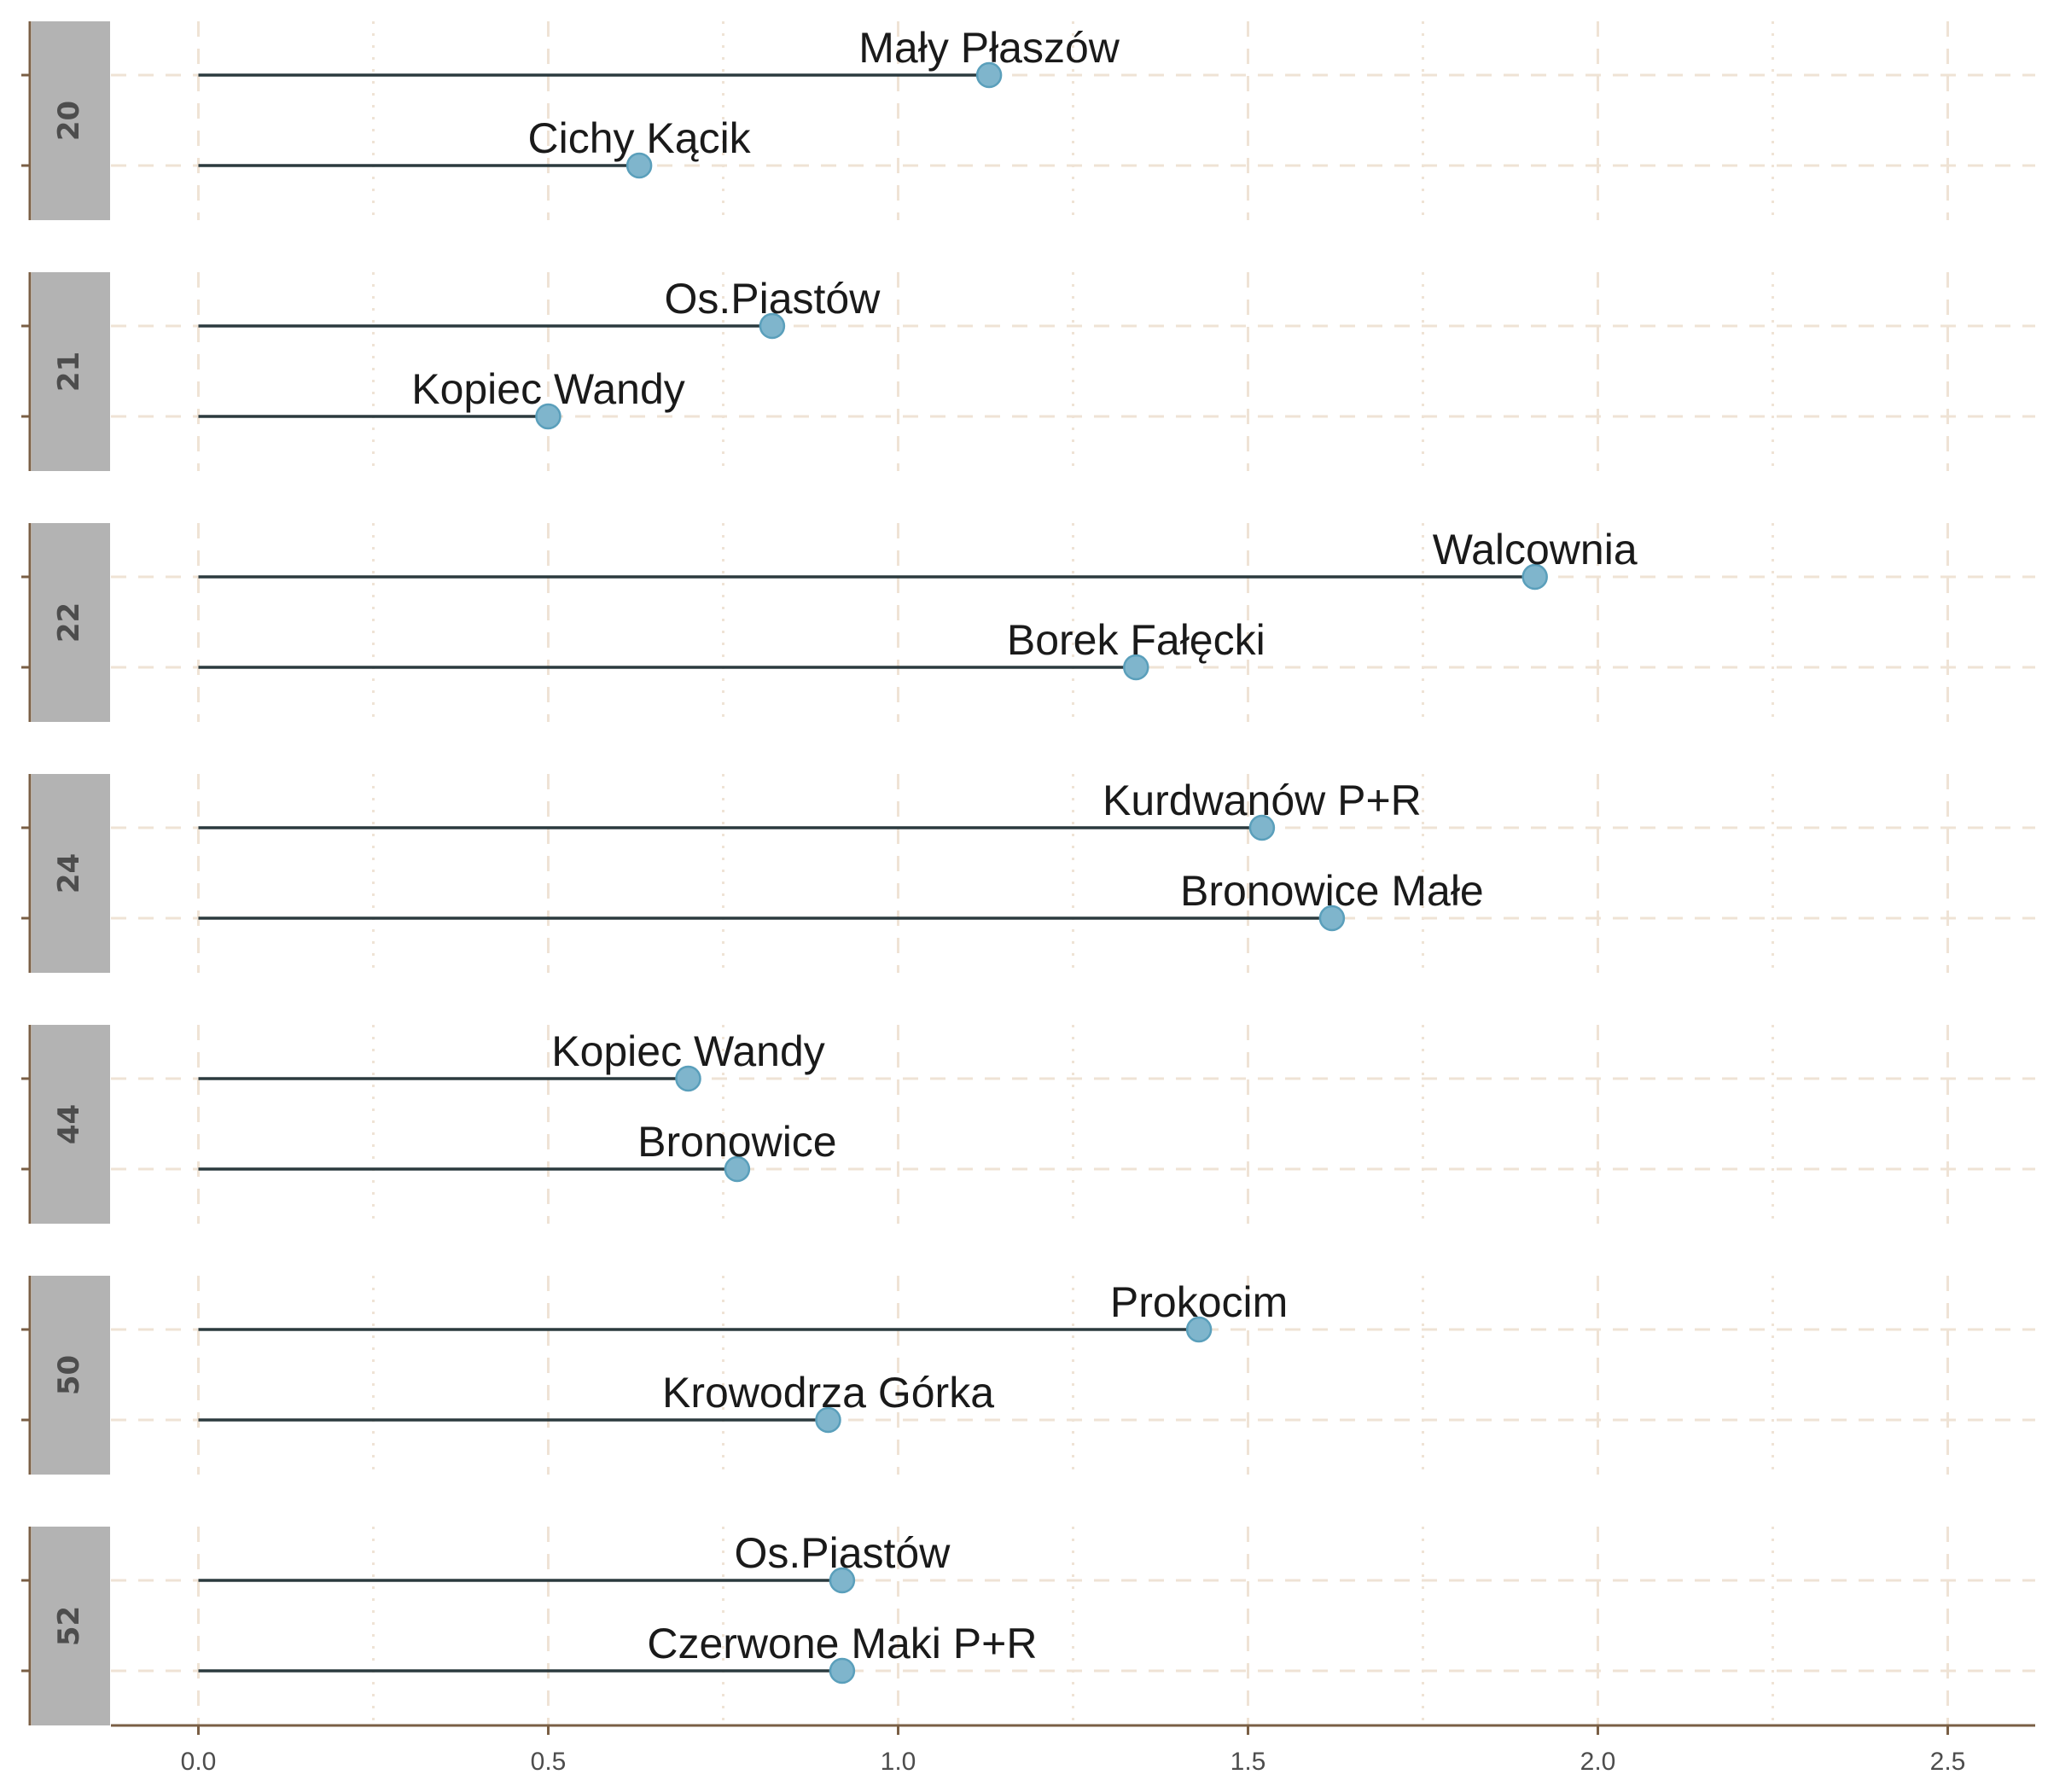  Describe the element at coordinates (736, 1142) in the screenshot. I see `point-label: Bronowice` at that location.